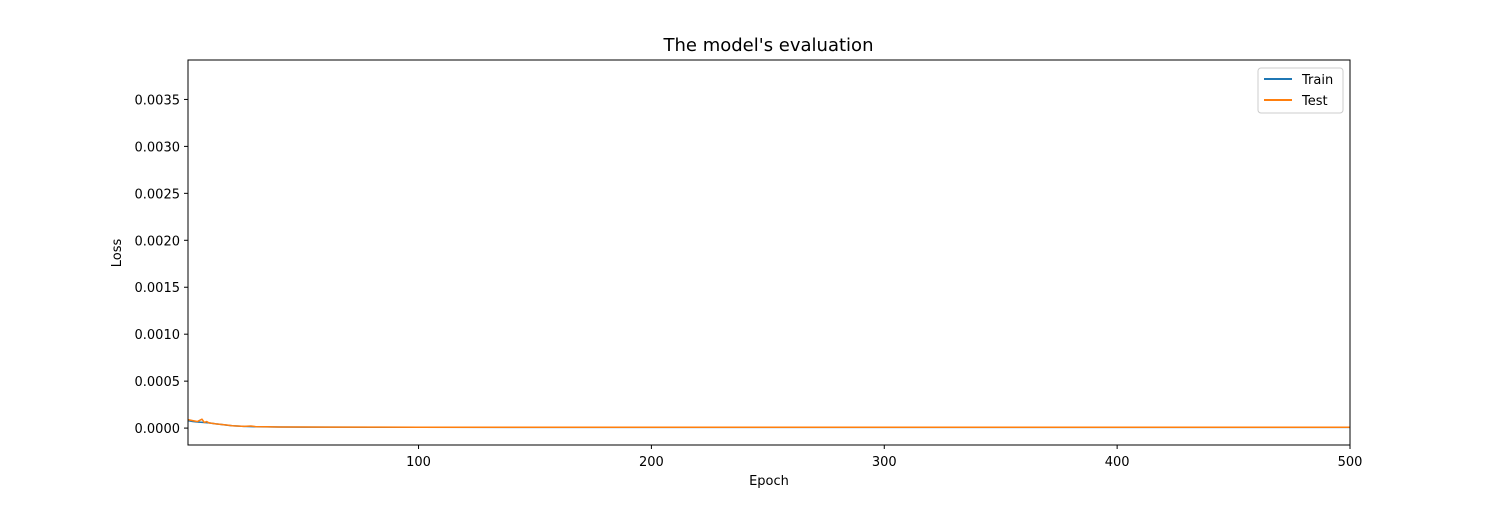 This screenshot has width=1500, height=505. What do you see at coordinates (1314, 101) in the screenshot?
I see `legend-label-test: Test` at bounding box center [1314, 101].